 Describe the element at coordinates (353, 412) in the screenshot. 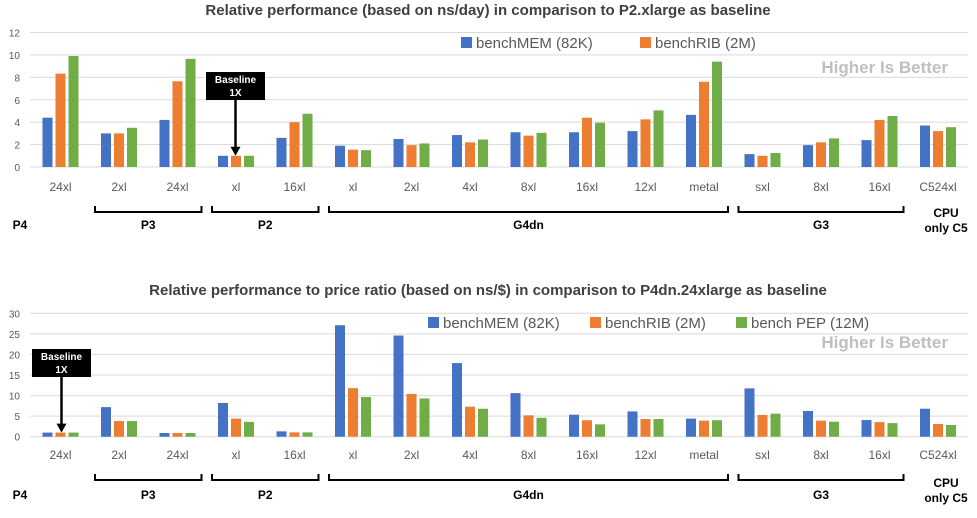

I see `bar-series2-xl` at that location.